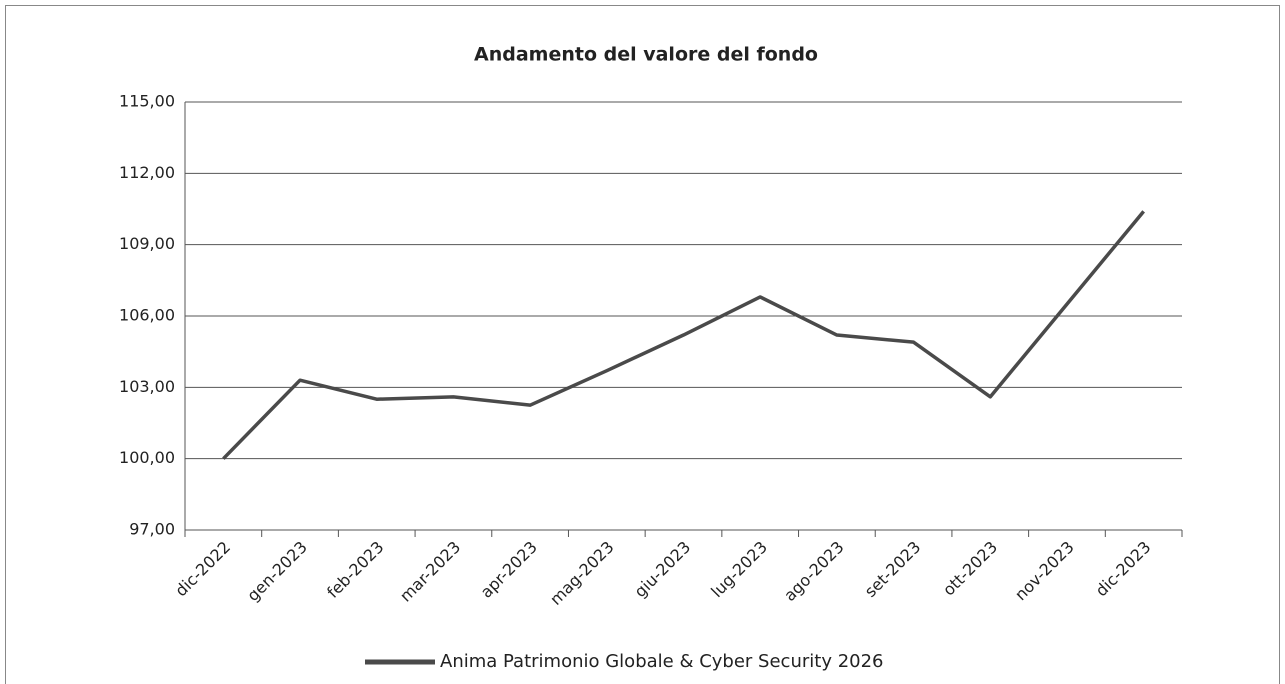  What do you see at coordinates (814, 571) in the screenshot?
I see `x-tick-label: ago-2023` at bounding box center [814, 571].